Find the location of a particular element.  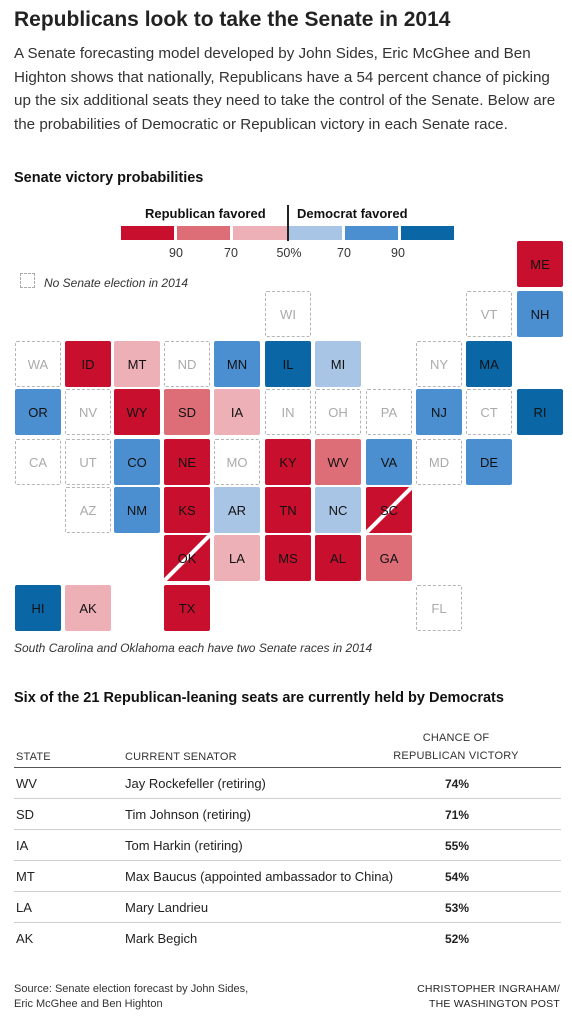

state-abbr: MD is located at coordinates (439, 462).